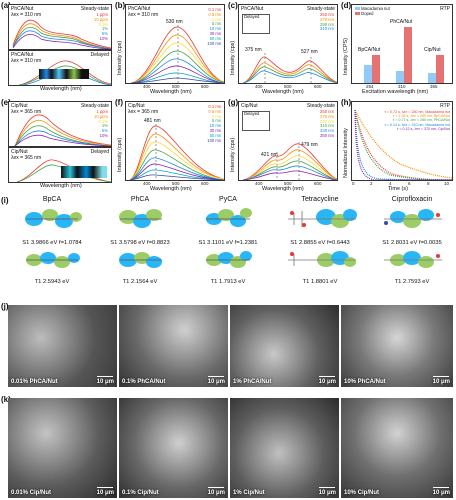  What do you see at coordinates (64, 74) in the screenshot?
I see `photo-strip` at bounding box center [64, 74].